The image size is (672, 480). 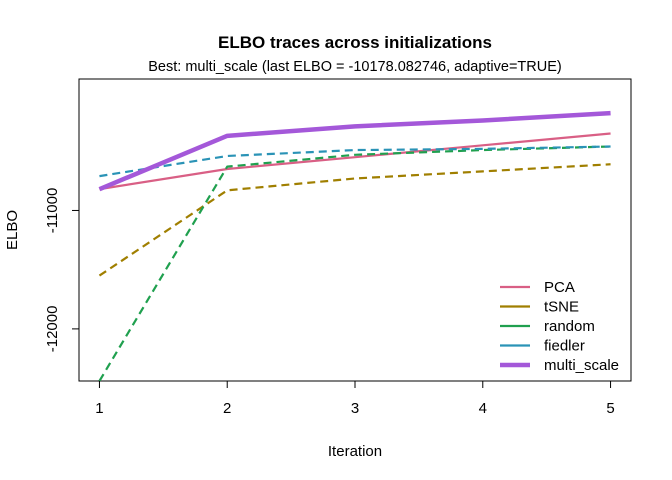 I want to click on series-line-pca, so click(x=355, y=161).